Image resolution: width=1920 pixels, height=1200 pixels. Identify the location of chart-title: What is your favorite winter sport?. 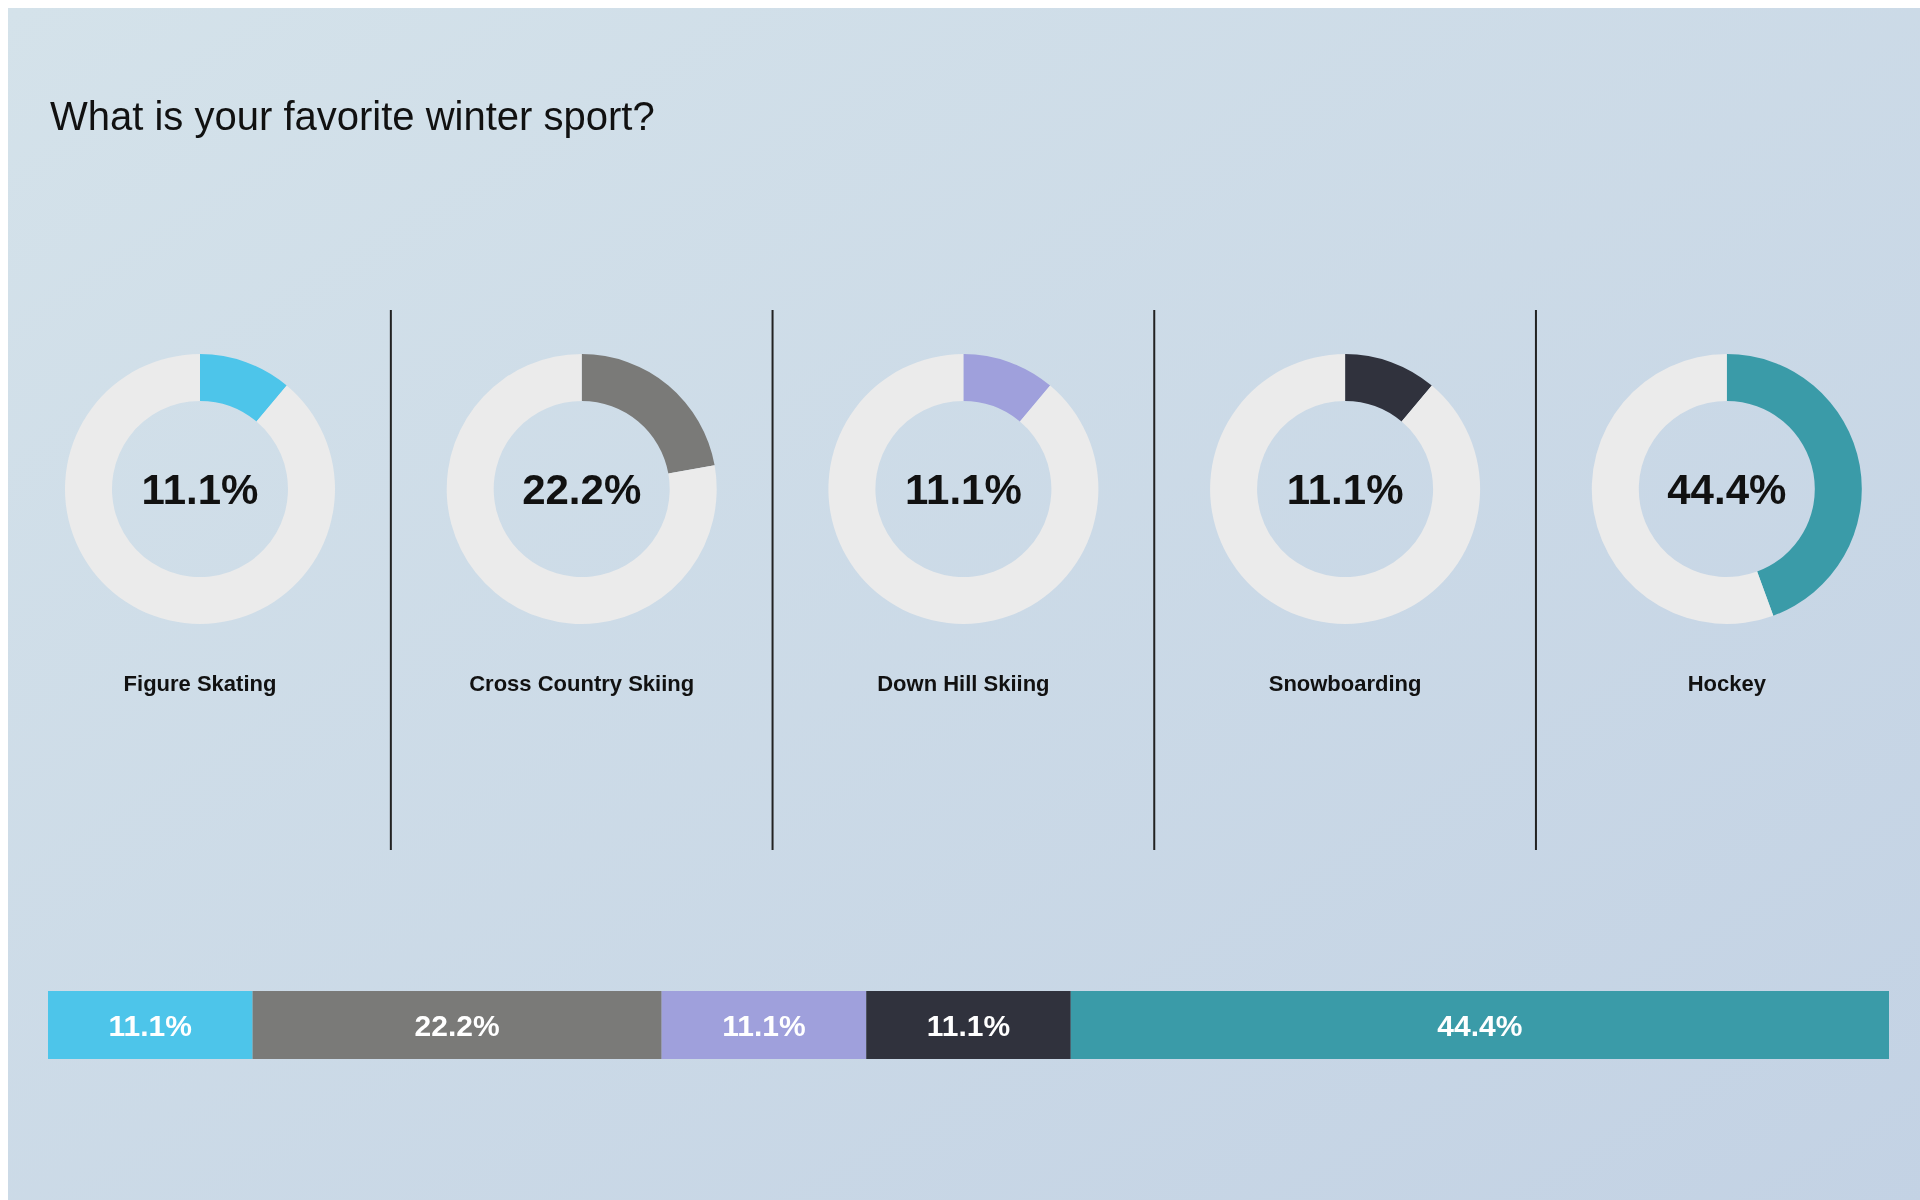
(352, 116).